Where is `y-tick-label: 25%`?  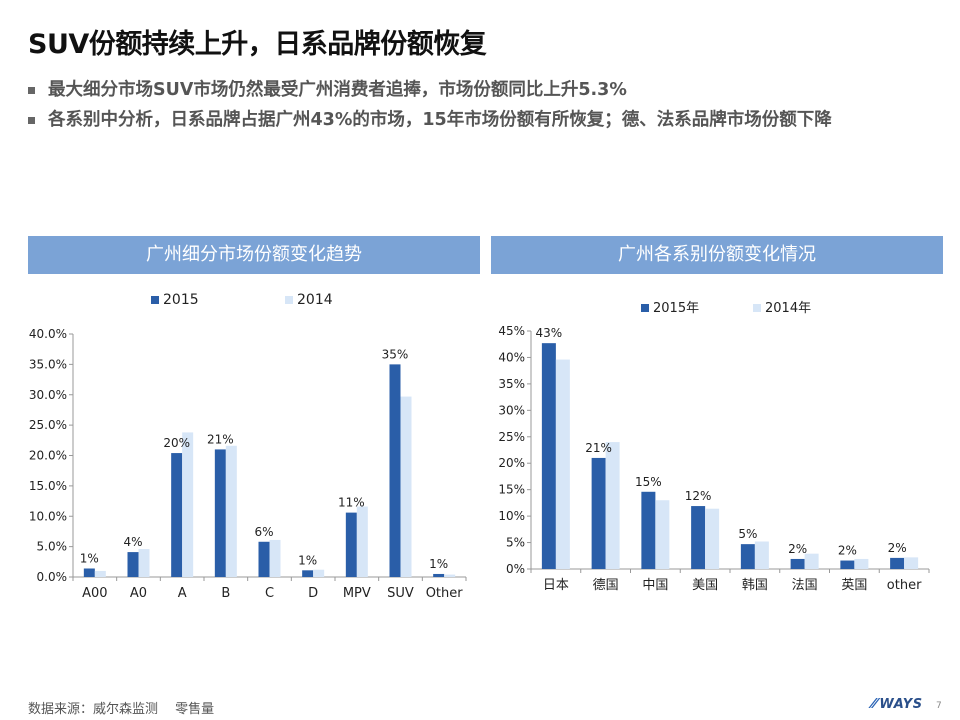 y-tick-label: 25% is located at coordinates (511, 437).